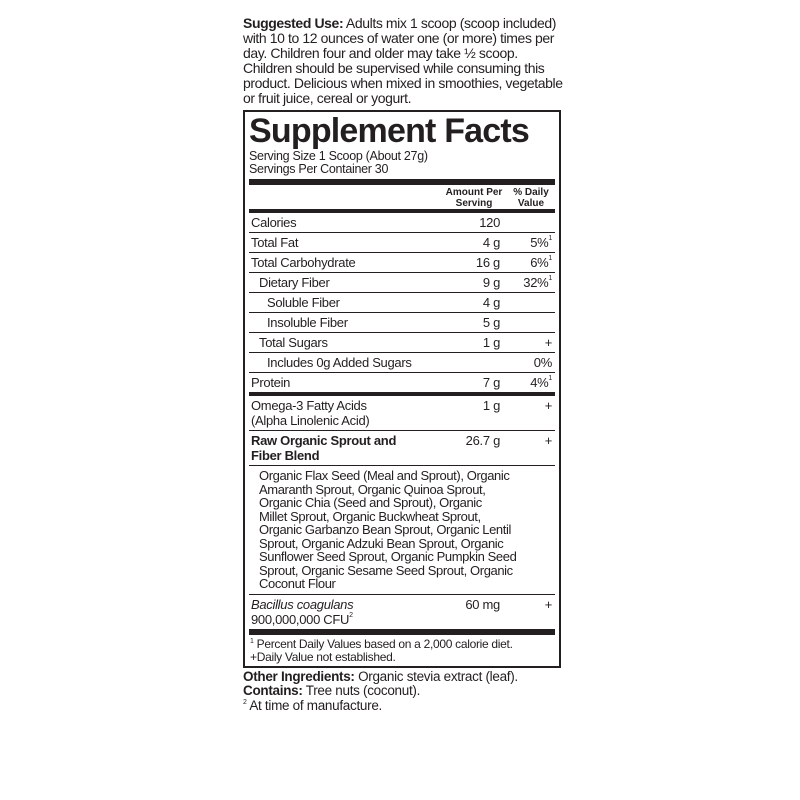 The height and width of the screenshot is (800, 800). What do you see at coordinates (323, 656) in the screenshot?
I see `footnote-2: +Daily Value not established.` at bounding box center [323, 656].